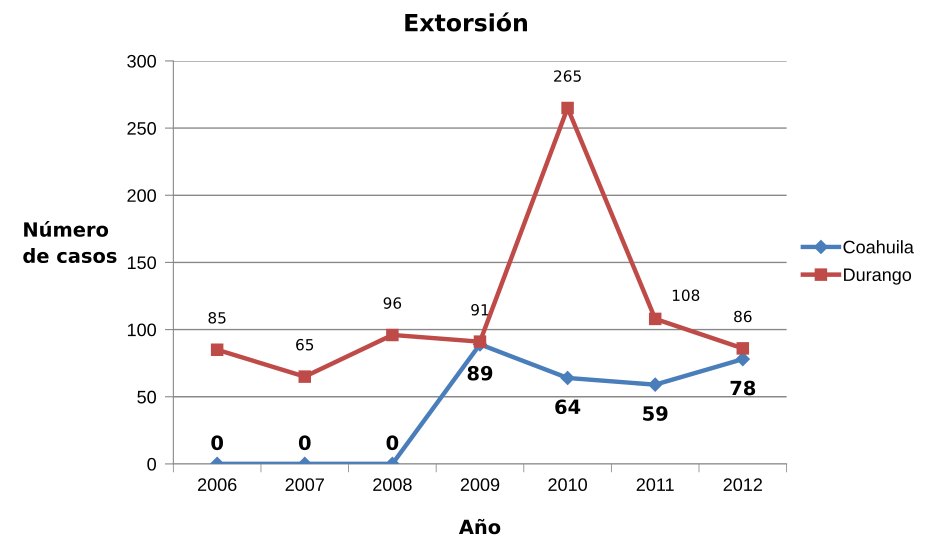 The width and height of the screenshot is (932, 549). Describe the element at coordinates (480, 485) in the screenshot. I see `x-tick-label: 2009` at that location.